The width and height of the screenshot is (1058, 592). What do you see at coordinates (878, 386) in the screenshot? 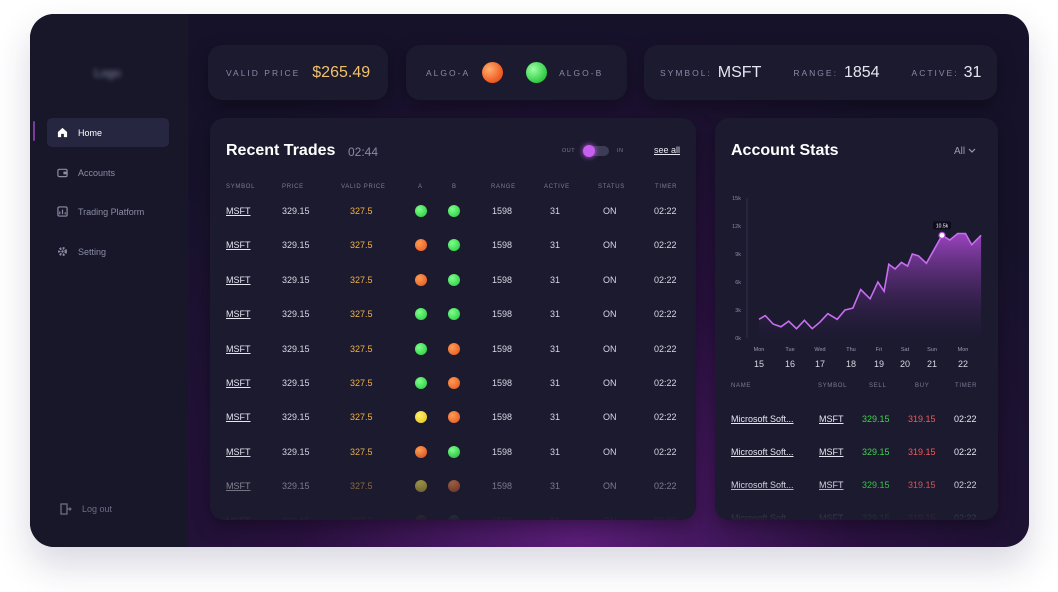
I see `col-header: SELL` at bounding box center [878, 386].